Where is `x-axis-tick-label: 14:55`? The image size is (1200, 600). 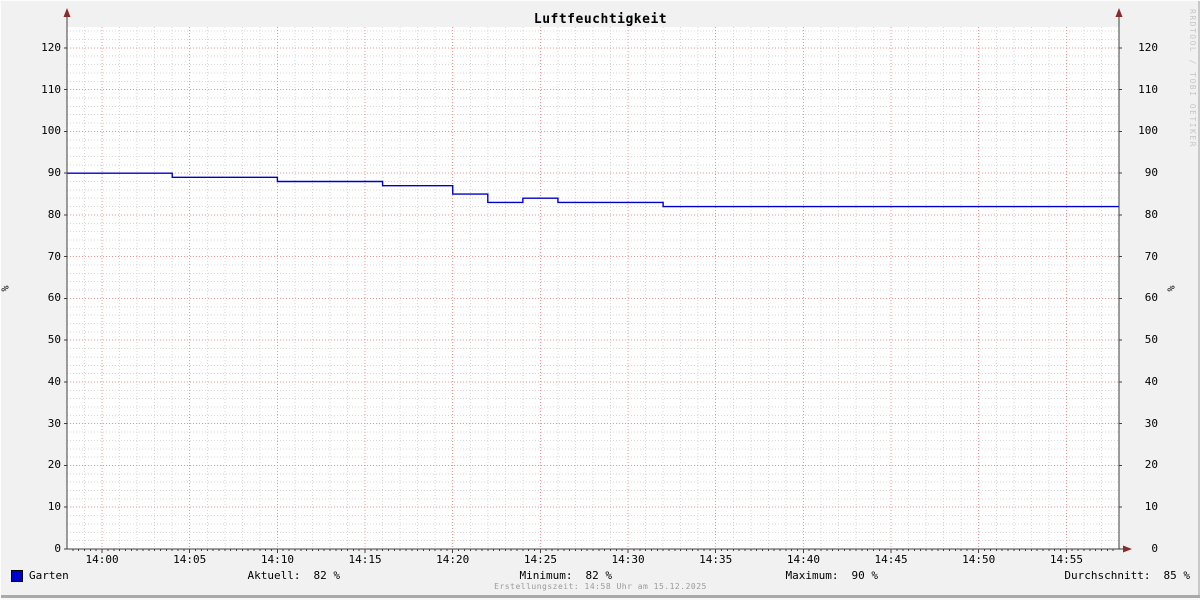 x-axis-tick-label: 14:55 is located at coordinates (1066, 559).